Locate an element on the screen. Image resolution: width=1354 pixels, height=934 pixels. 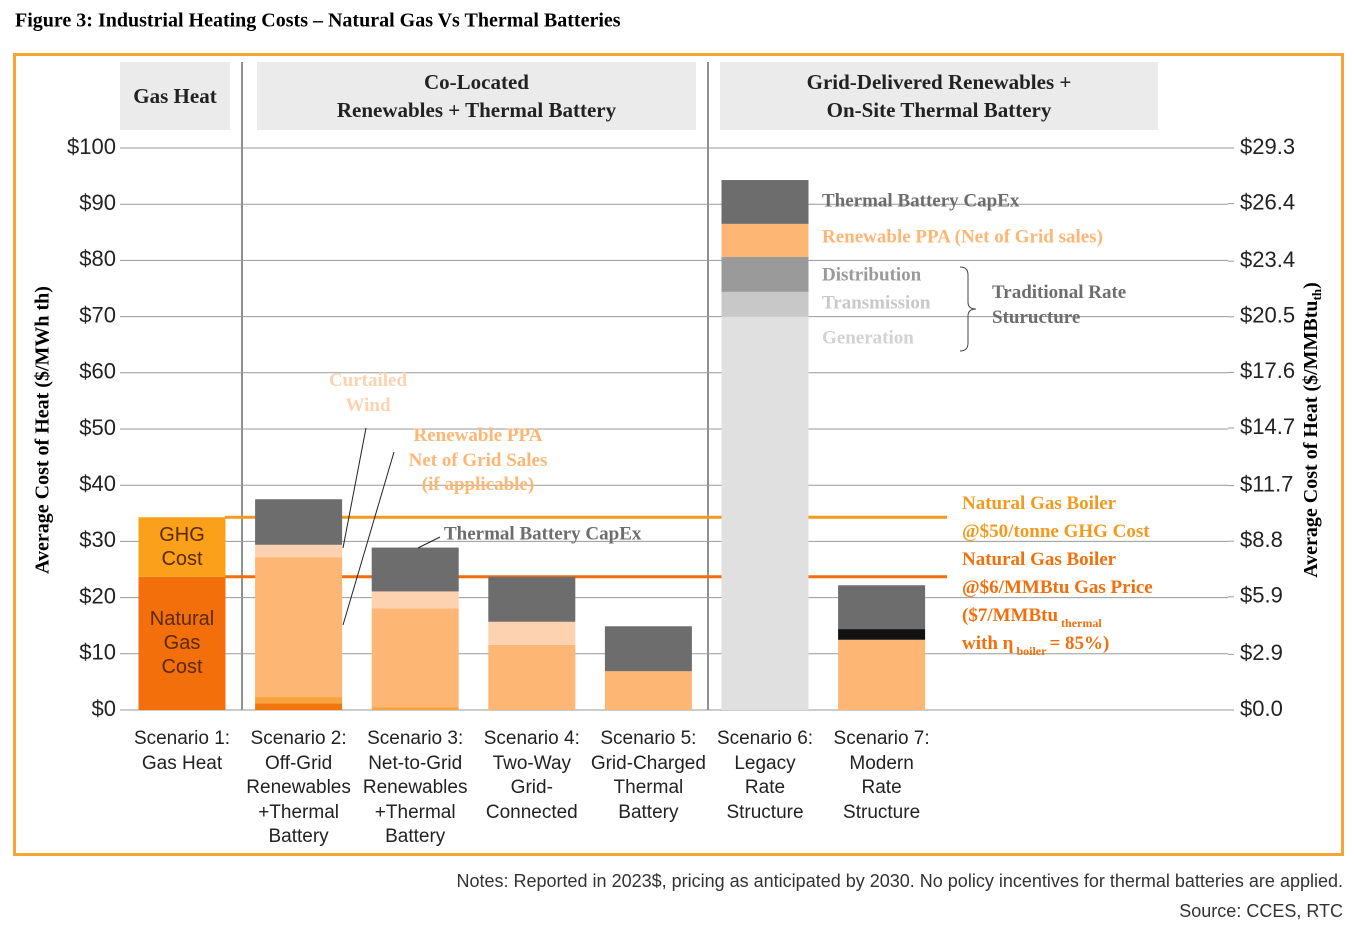
y-tick-label: $90 is located at coordinates (97, 202).